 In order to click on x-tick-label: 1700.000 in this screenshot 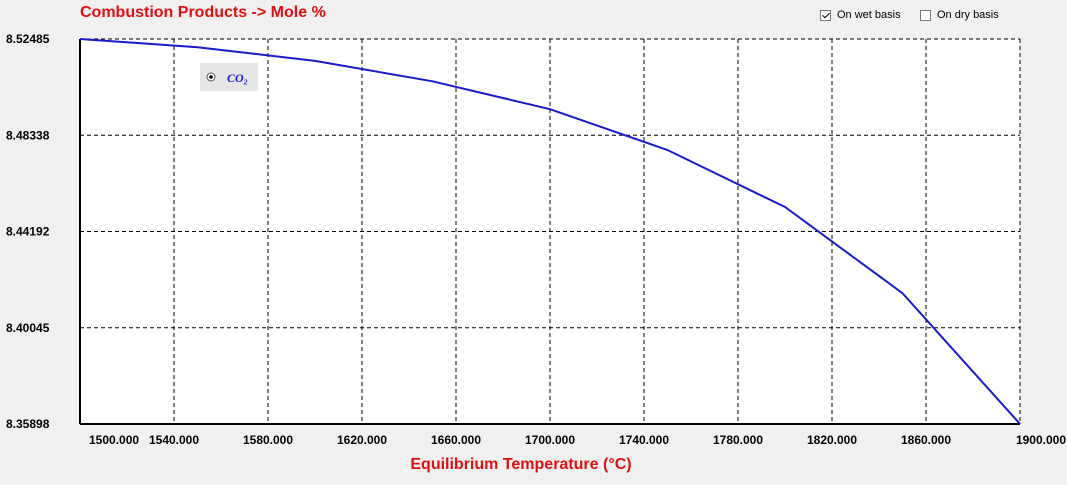, I will do `click(550, 440)`.